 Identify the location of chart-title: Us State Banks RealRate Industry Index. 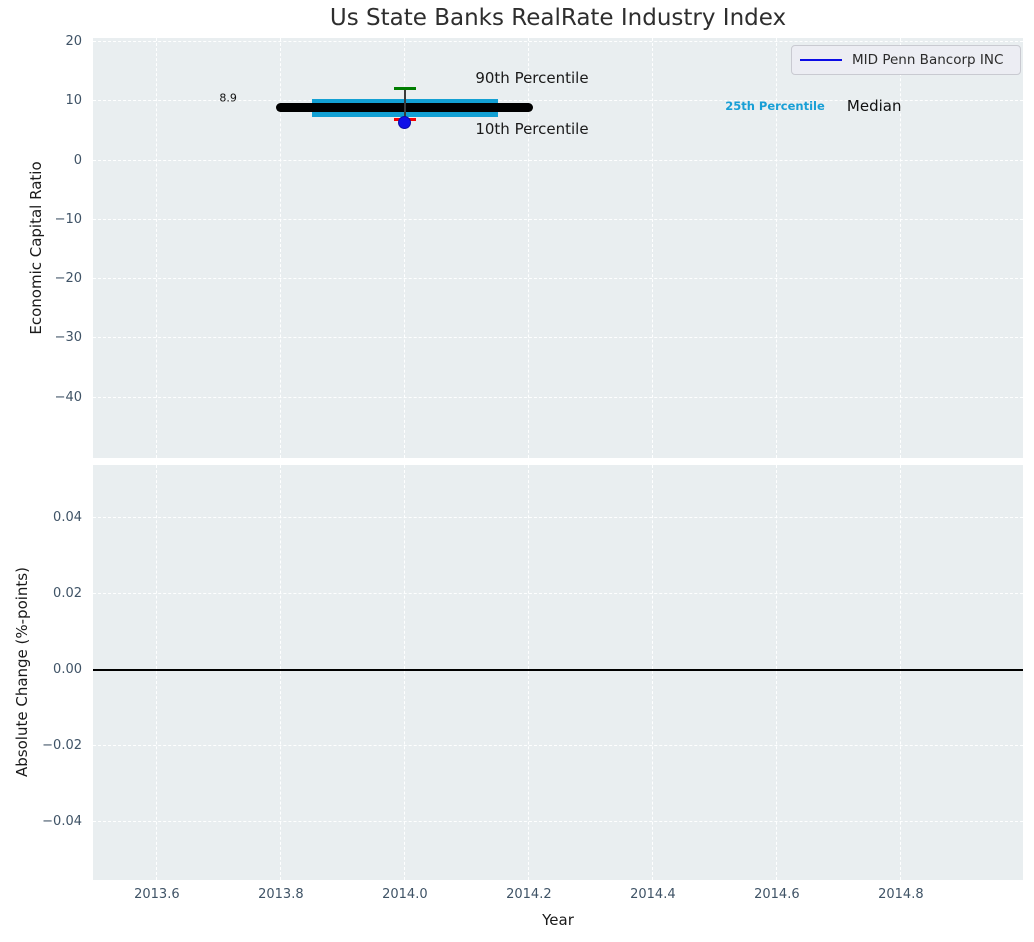
(558, 18).